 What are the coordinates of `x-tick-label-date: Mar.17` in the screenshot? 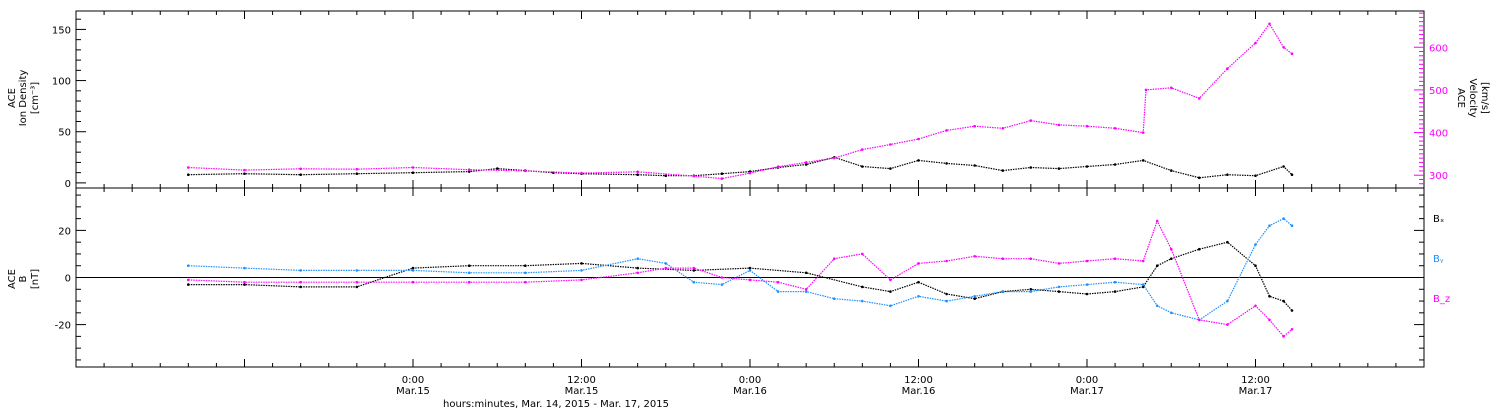 It's located at (1256, 391).